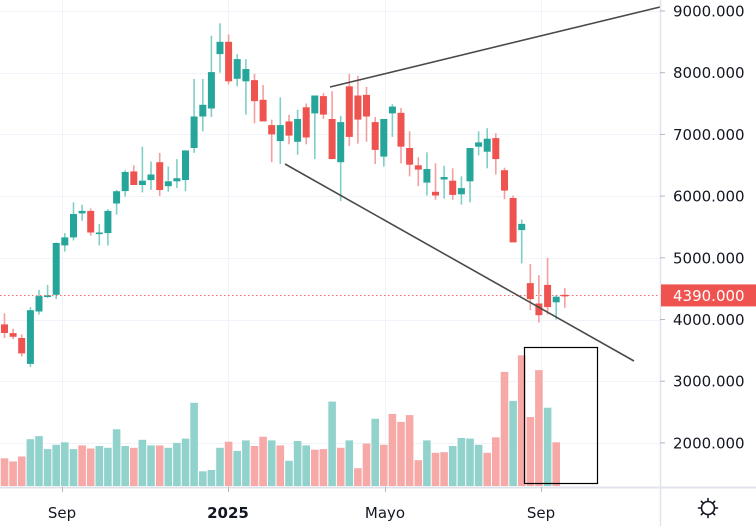 Image resolution: width=756 pixels, height=529 pixels. Describe the element at coordinates (541, 513) in the screenshot. I see `time-axis-label: Sep` at that location.